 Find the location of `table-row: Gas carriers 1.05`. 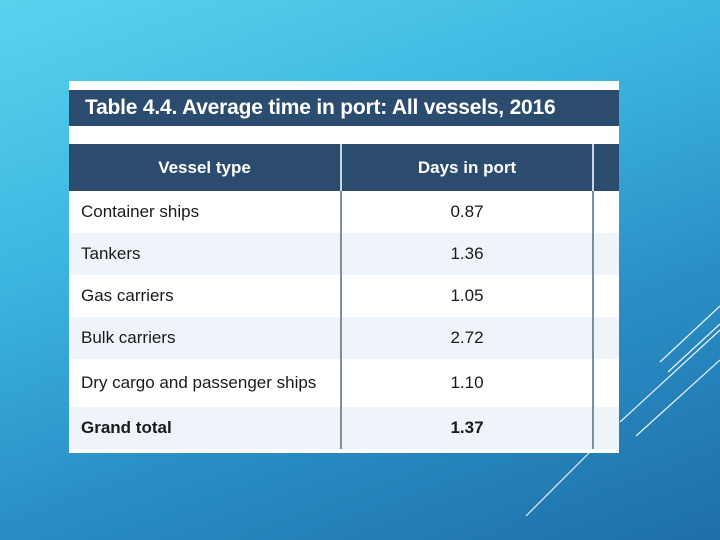

table-row: Gas carriers 1.05 is located at coordinates (344, 296).